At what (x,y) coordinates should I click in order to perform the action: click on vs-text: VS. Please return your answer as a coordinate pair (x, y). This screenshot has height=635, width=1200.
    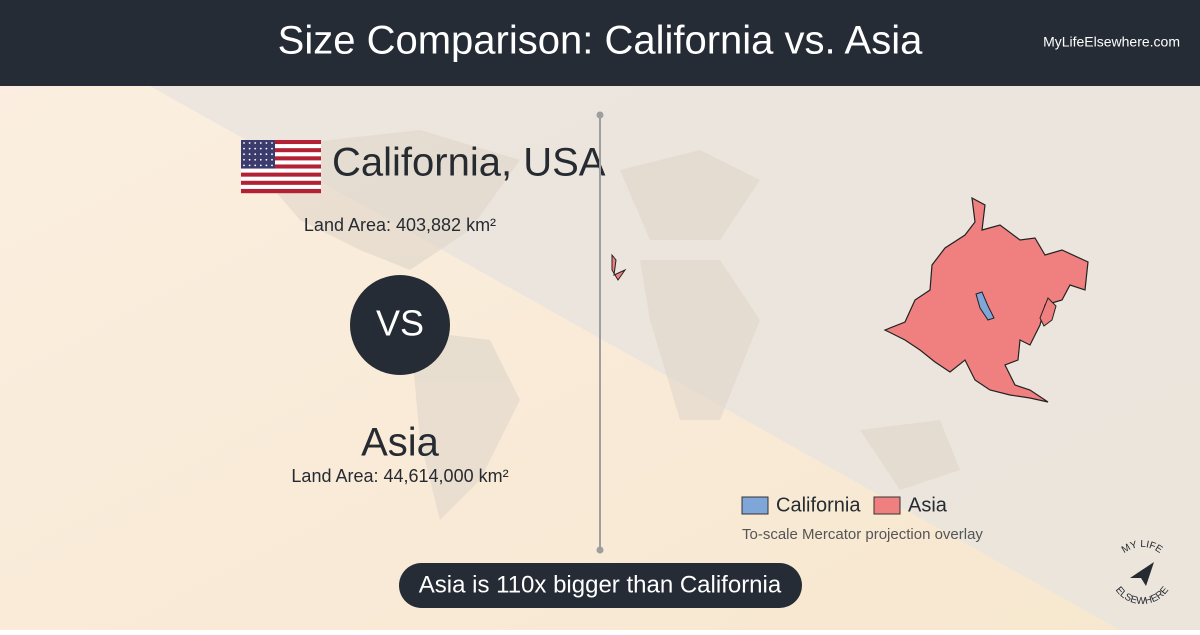
    Looking at the image, I should click on (400, 323).